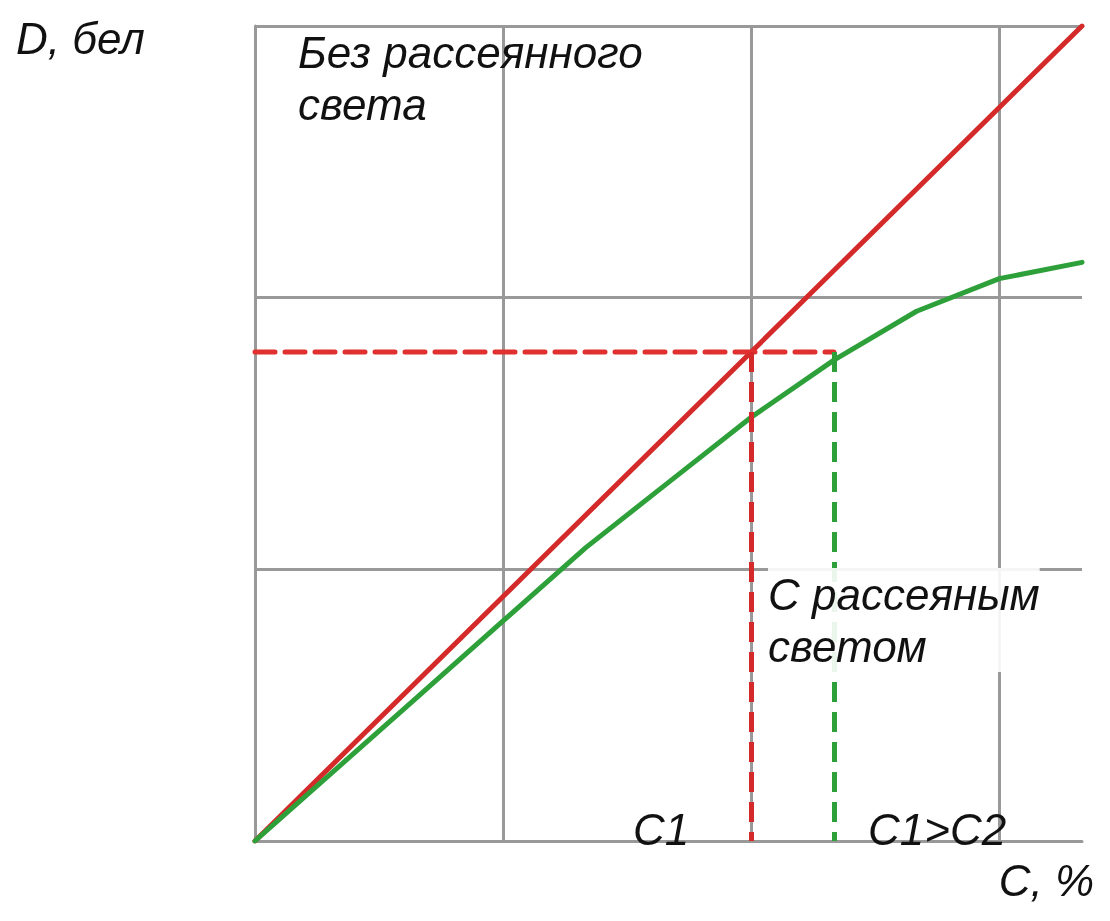 The image size is (1110, 921). I want to click on x-axis-title: C, %, so click(1046, 880).